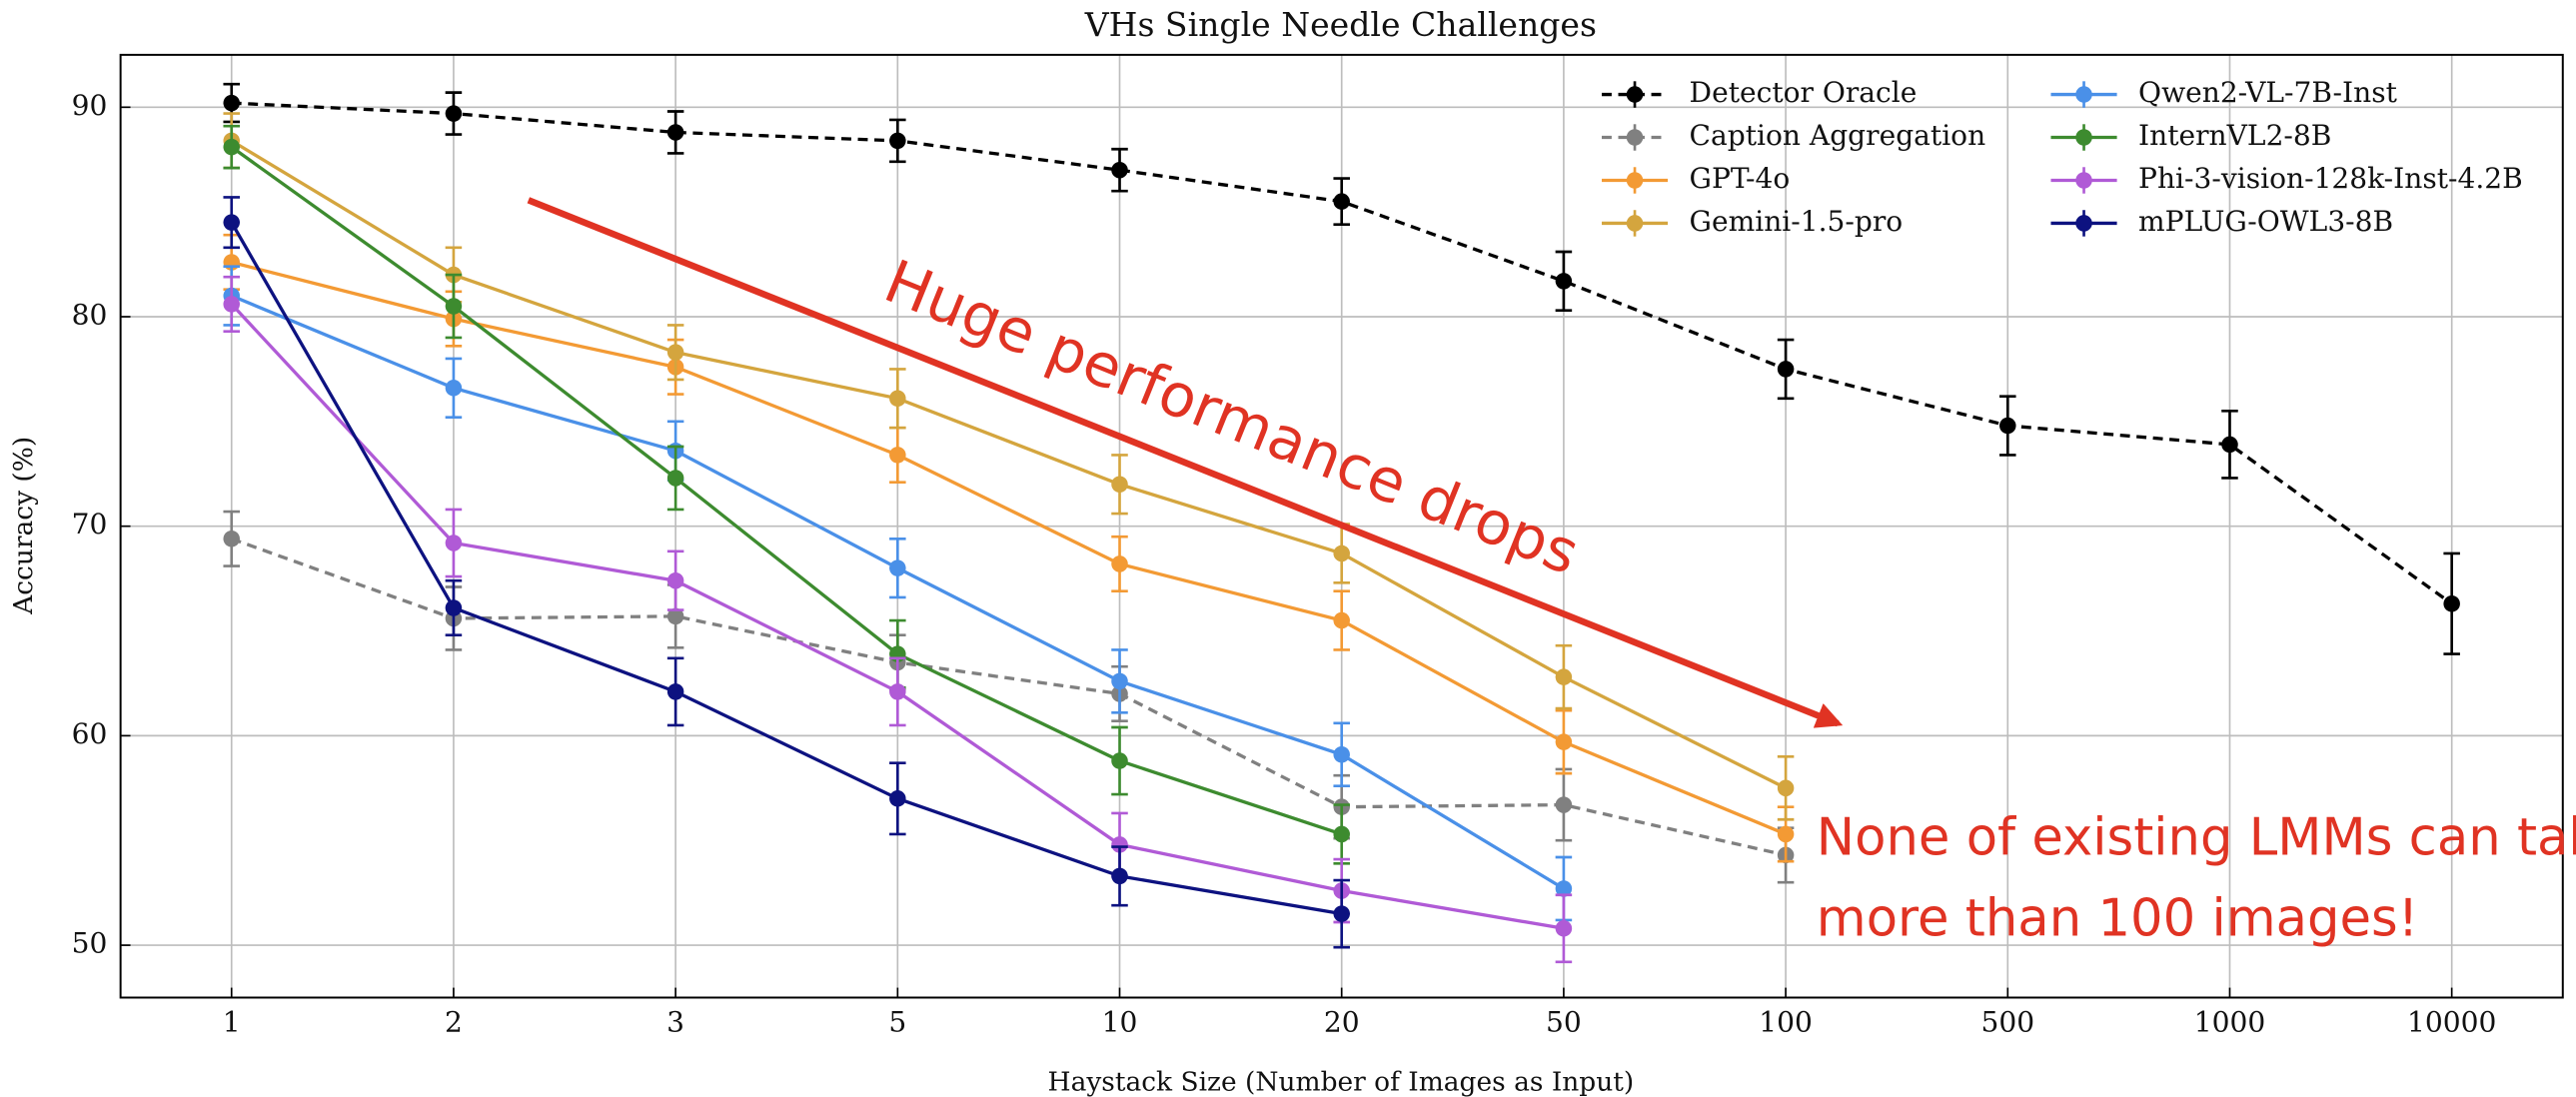 Image resolution: width=2576 pixels, height=1097 pixels. I want to click on x-tick-label: 100, so click(1786, 1021).